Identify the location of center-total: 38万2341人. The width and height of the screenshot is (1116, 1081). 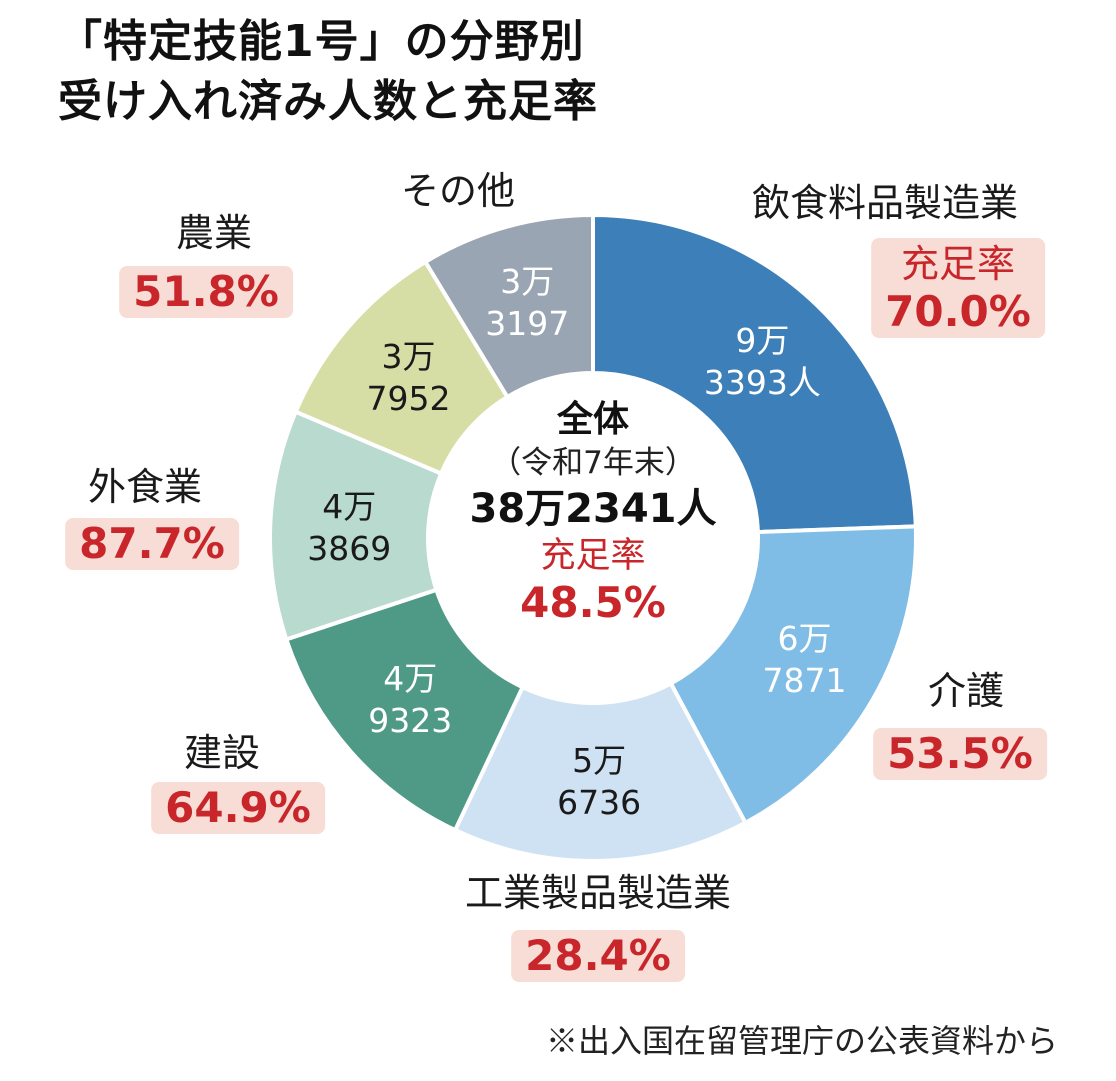
(593, 509).